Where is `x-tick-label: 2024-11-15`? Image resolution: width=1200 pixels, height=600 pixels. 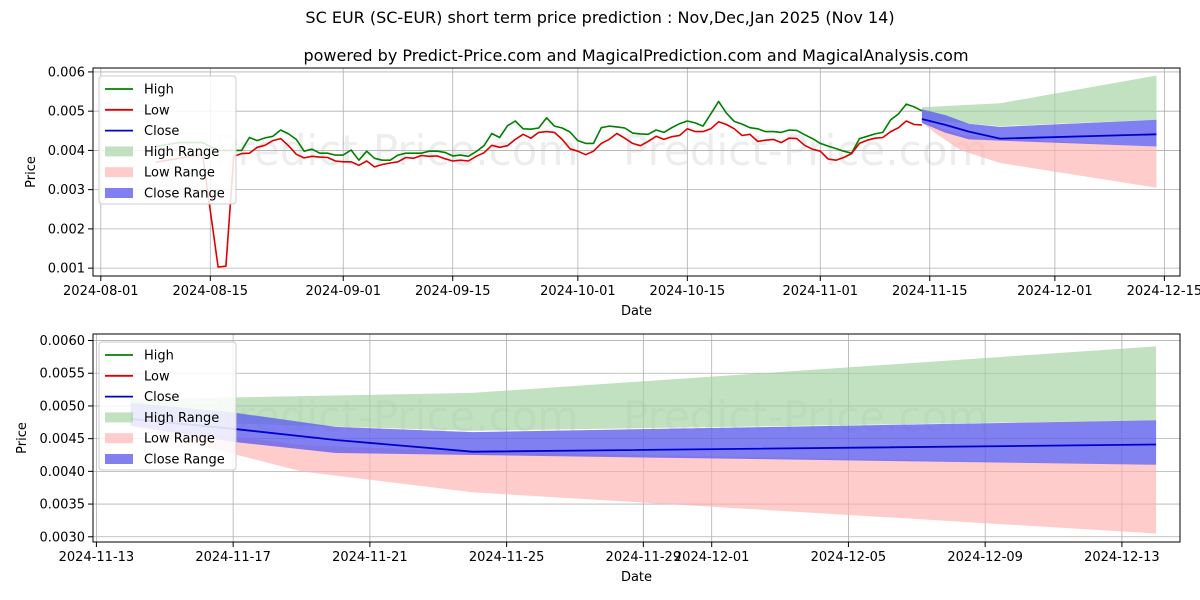 x-tick-label: 2024-11-15 is located at coordinates (930, 291).